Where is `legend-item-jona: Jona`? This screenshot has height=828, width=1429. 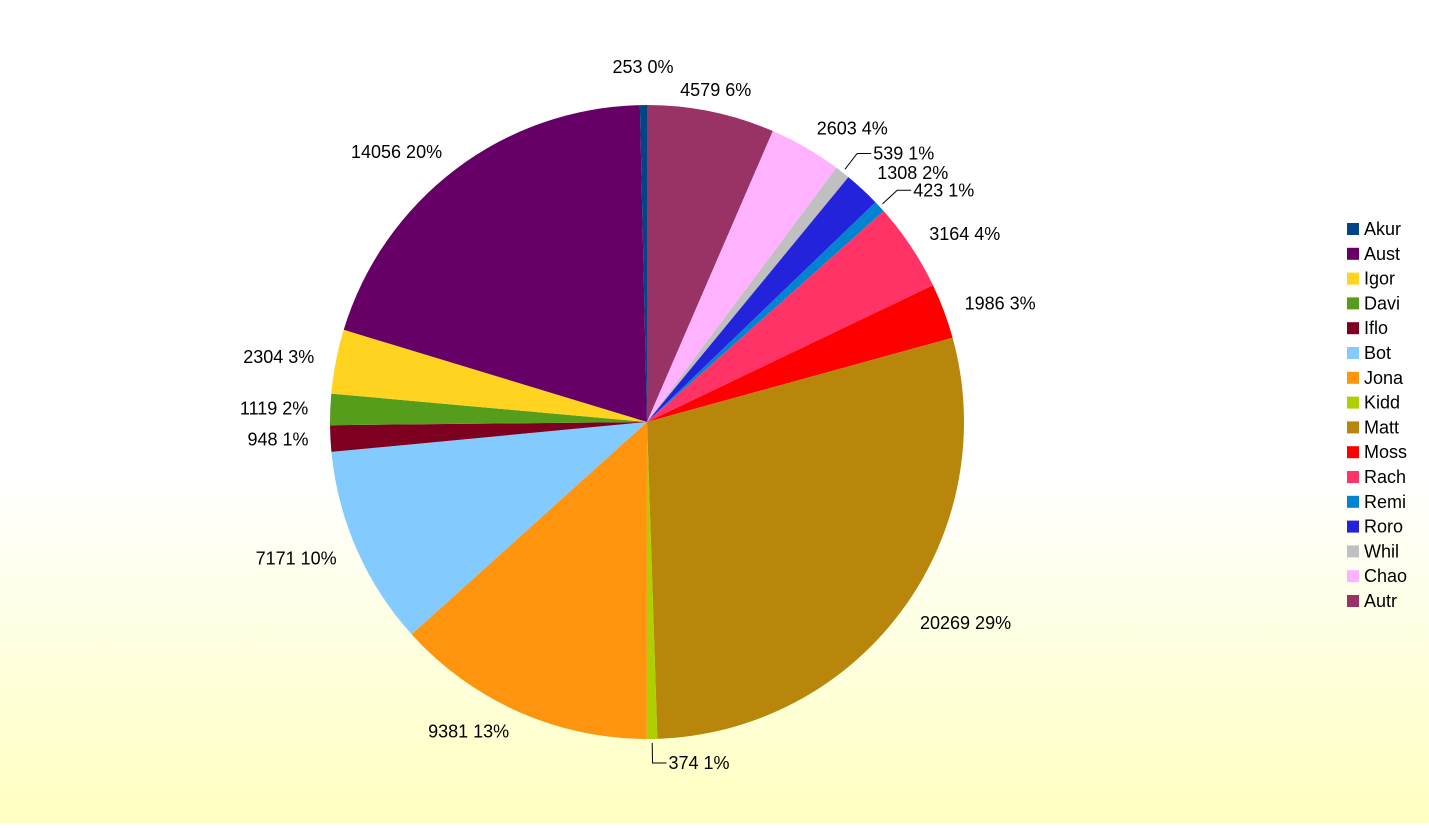
legend-item-jona: Jona is located at coordinates (1375, 378).